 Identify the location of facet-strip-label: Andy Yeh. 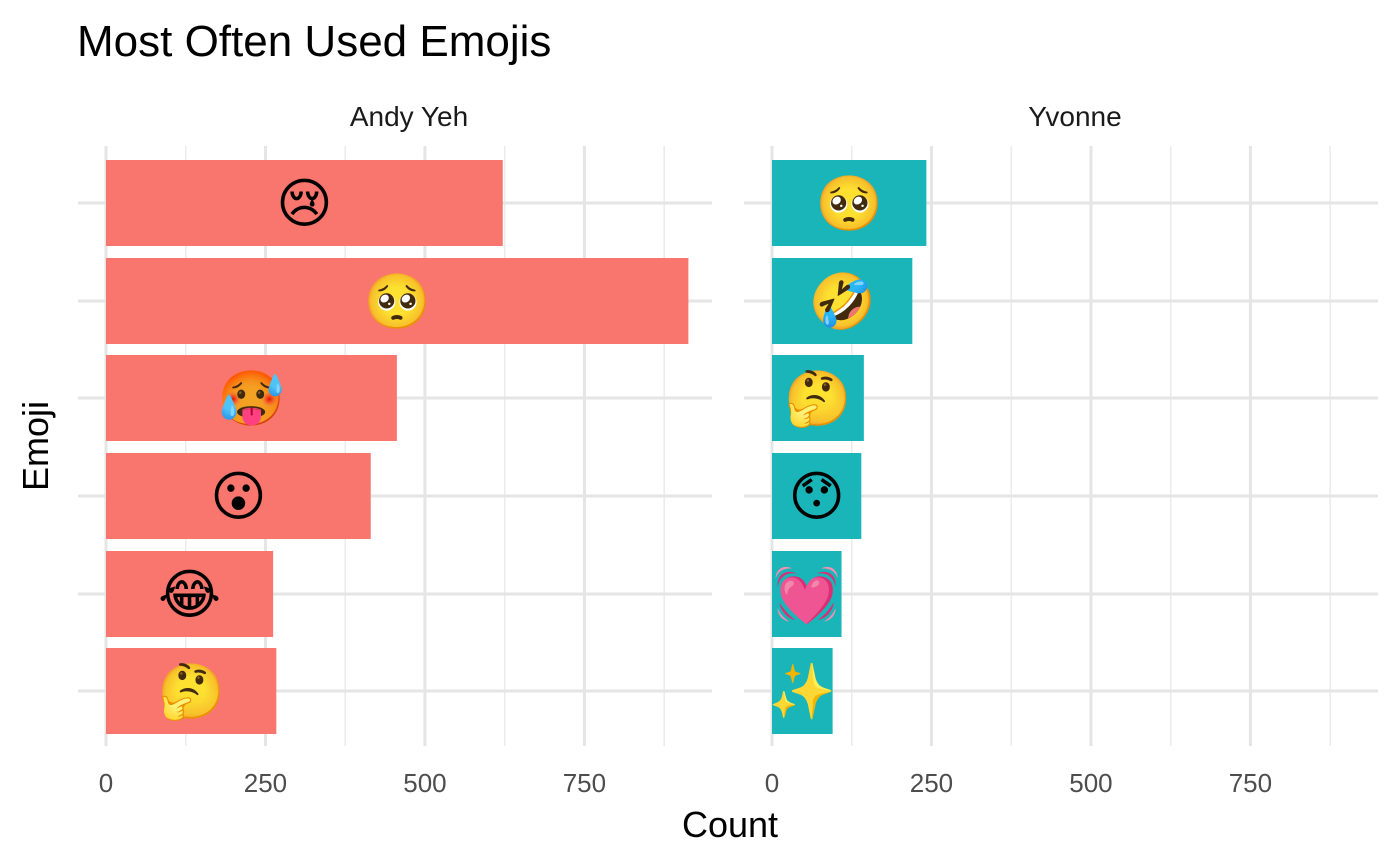
(409, 116).